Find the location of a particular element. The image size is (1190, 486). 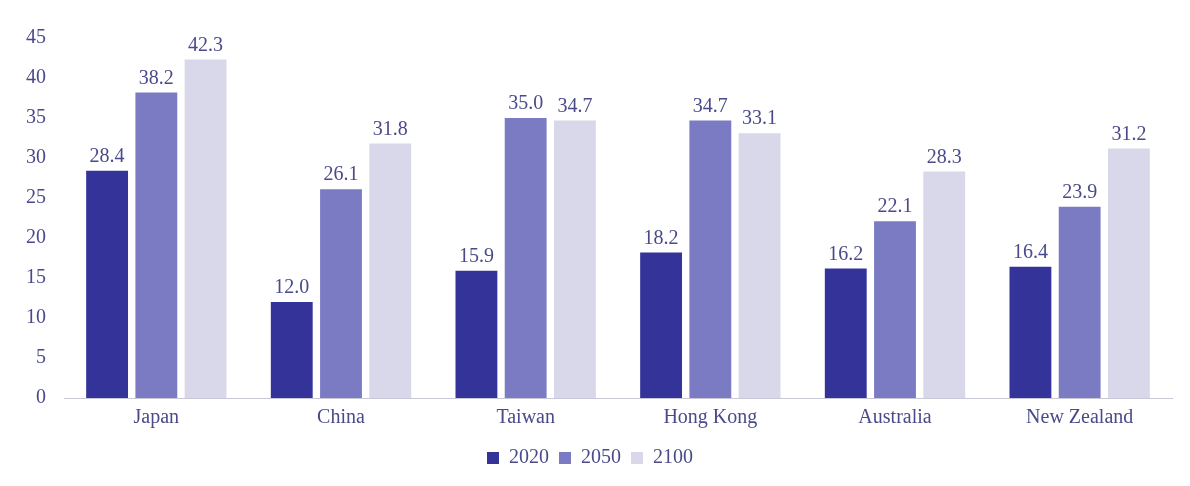

data-label: 33.1 is located at coordinates (760, 117).